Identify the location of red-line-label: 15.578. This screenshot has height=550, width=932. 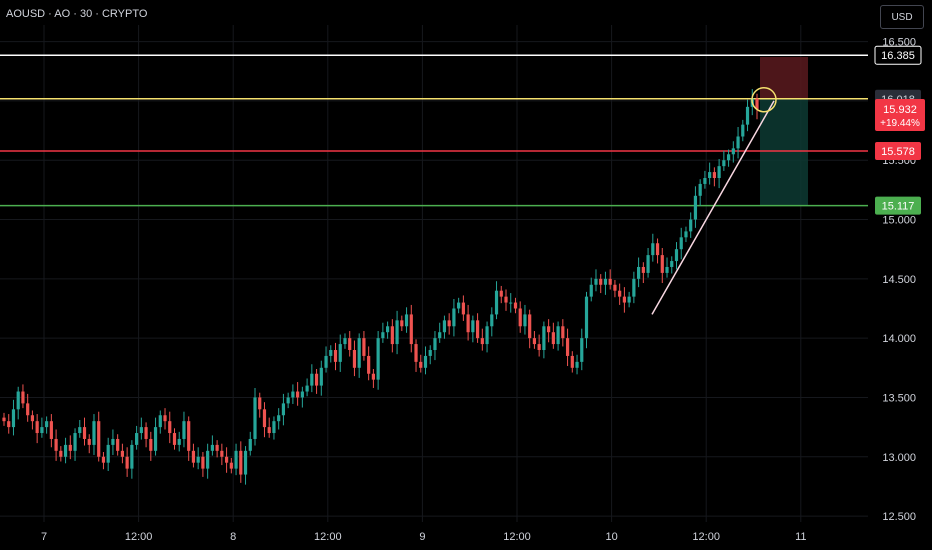
(898, 152).